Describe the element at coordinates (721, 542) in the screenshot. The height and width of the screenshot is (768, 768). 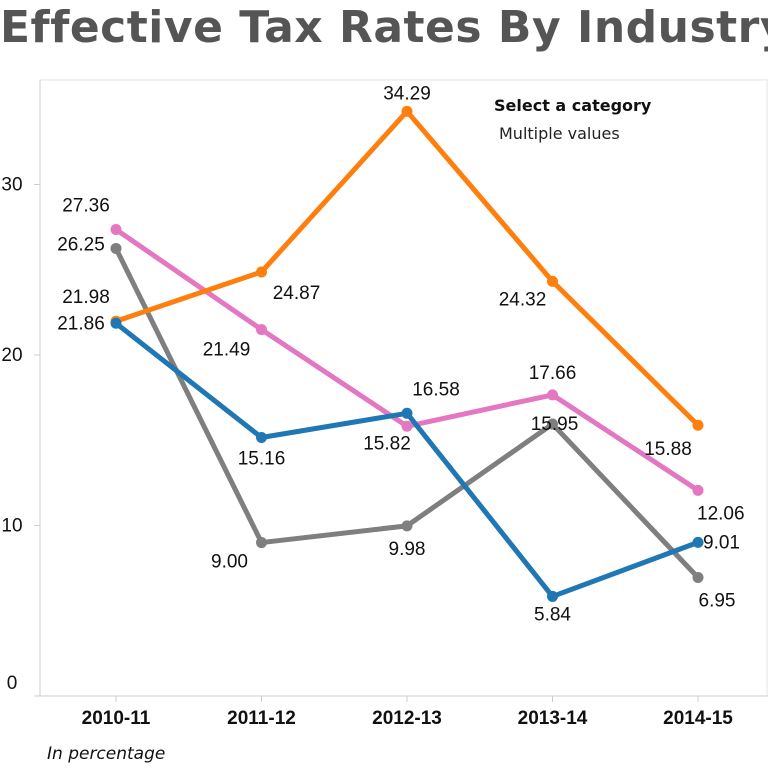
I see `data-label: 9.01` at that location.